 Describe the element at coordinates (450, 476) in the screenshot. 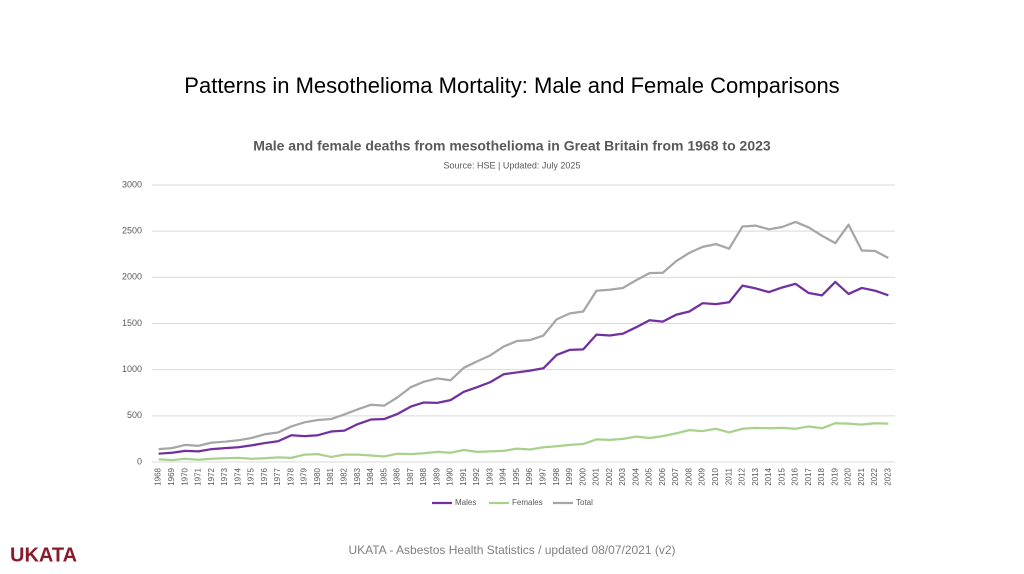

I see `x-tick-label: 1990` at that location.